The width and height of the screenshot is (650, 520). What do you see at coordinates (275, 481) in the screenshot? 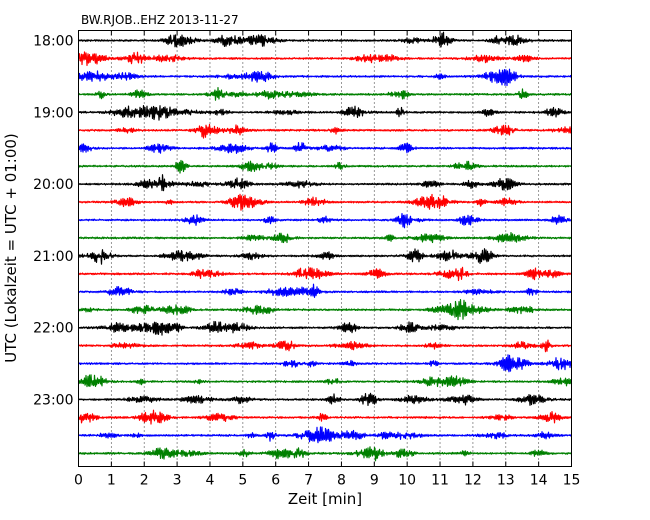
I see `x-tick-label: 6` at bounding box center [275, 481].